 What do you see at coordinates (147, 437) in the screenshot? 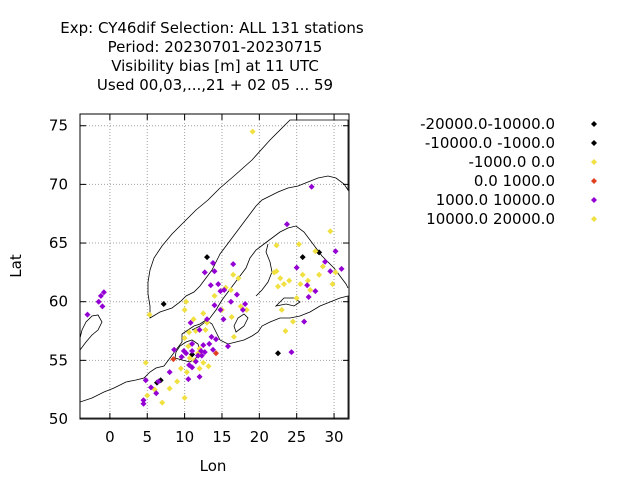
I see `x-tick-label: 5` at bounding box center [147, 437].